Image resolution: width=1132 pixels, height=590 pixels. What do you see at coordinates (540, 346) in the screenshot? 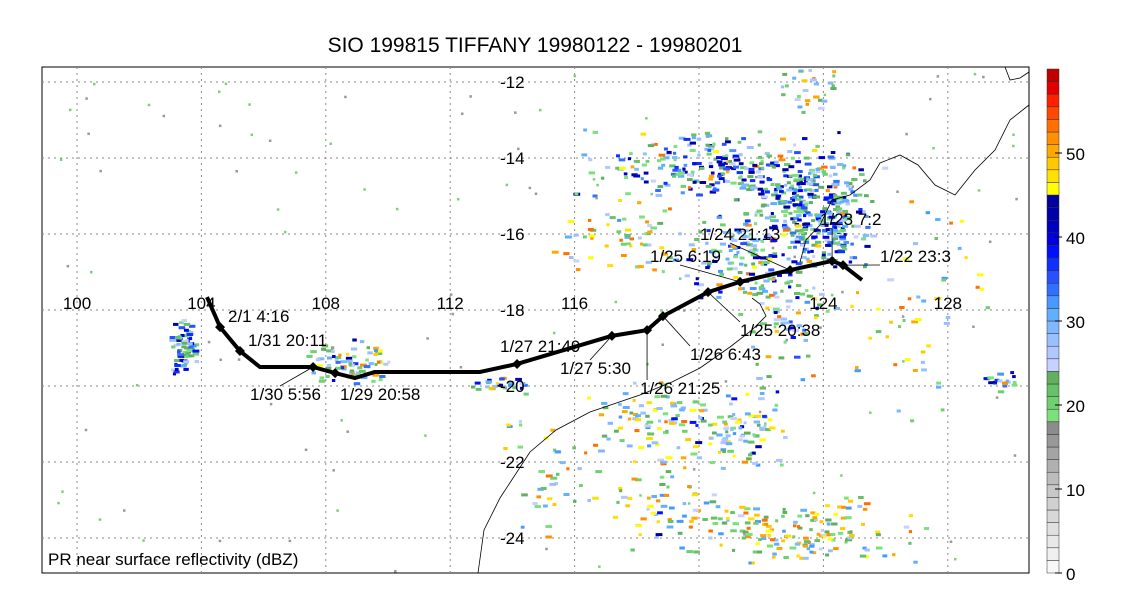
I see `track-point-label: 1/27 21:49` at bounding box center [540, 346].